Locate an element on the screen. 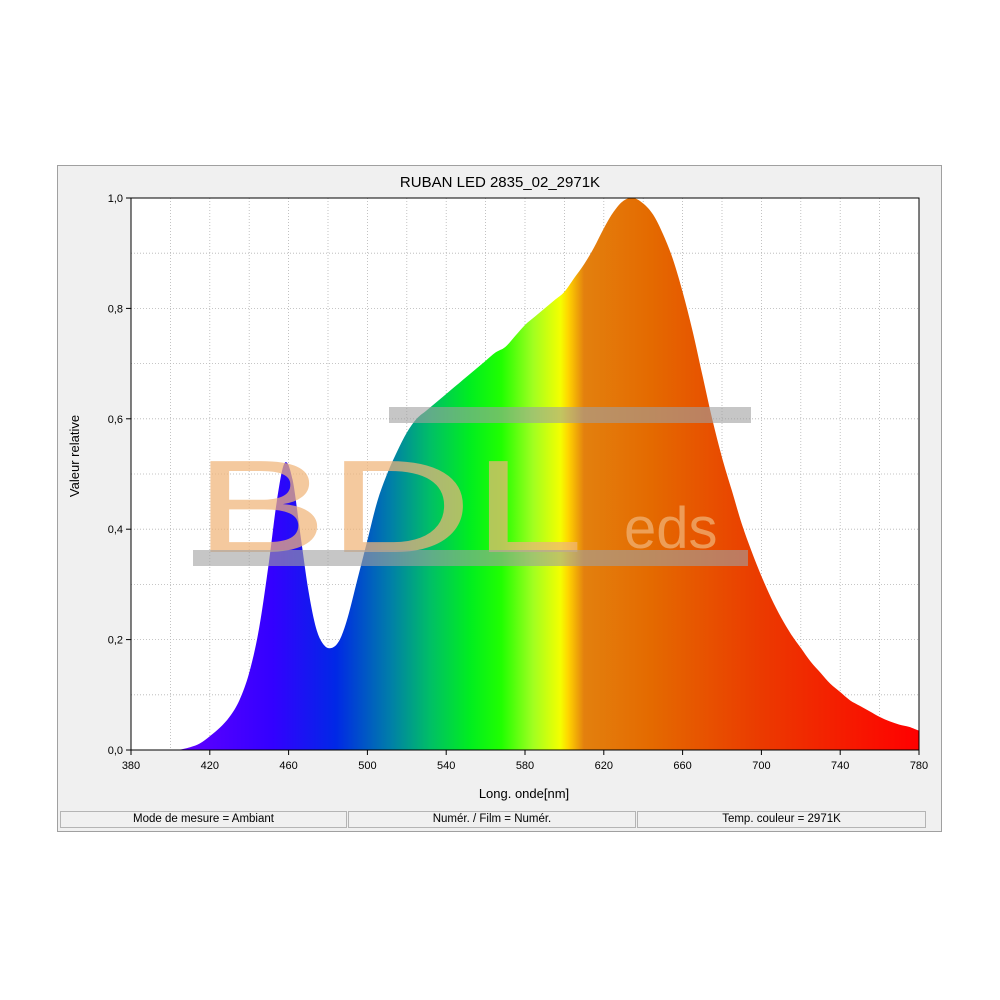 The width and height of the screenshot is (1000, 1000). watermark-logo: BDL eds is located at coordinates (472, 493).